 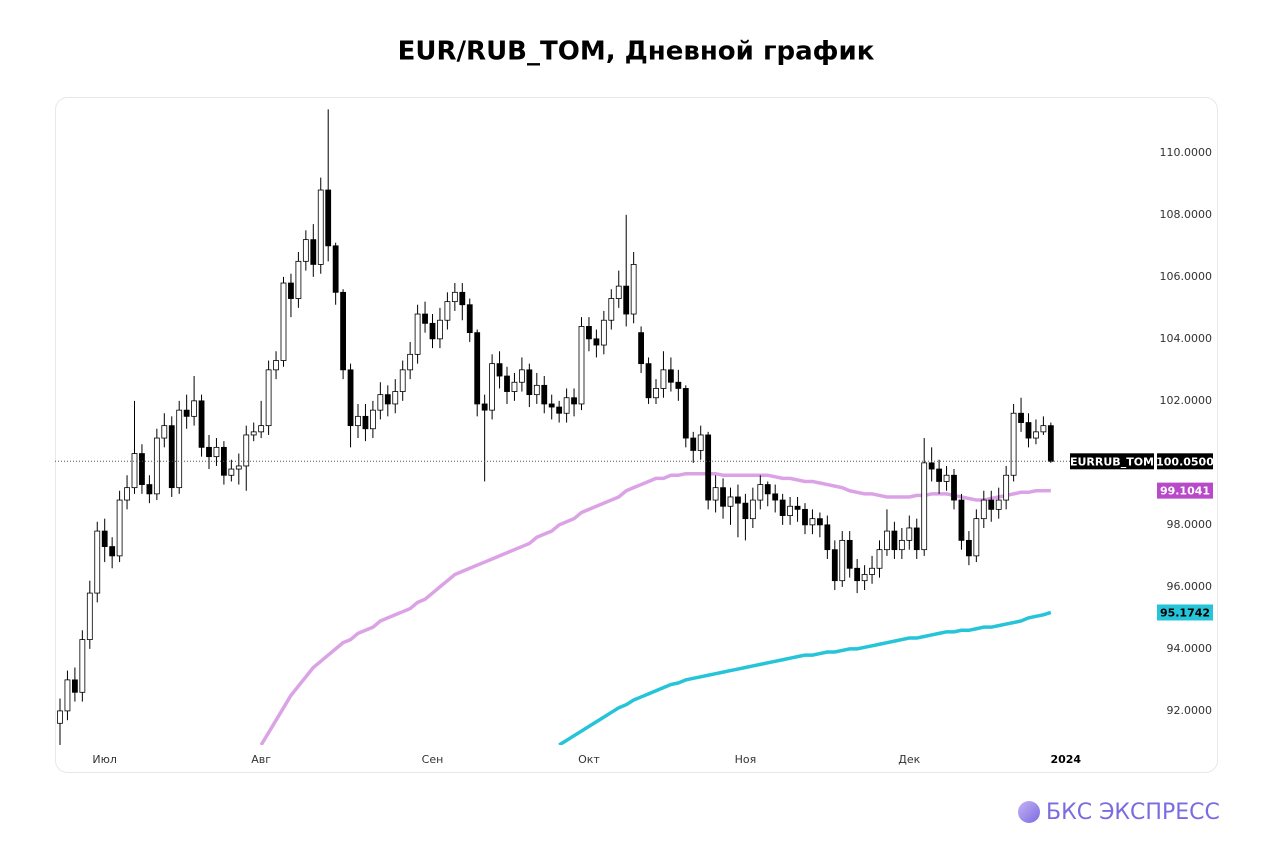 What do you see at coordinates (1190, 648) in the screenshot?
I see `y-tick-label: 94.0000` at bounding box center [1190, 648].